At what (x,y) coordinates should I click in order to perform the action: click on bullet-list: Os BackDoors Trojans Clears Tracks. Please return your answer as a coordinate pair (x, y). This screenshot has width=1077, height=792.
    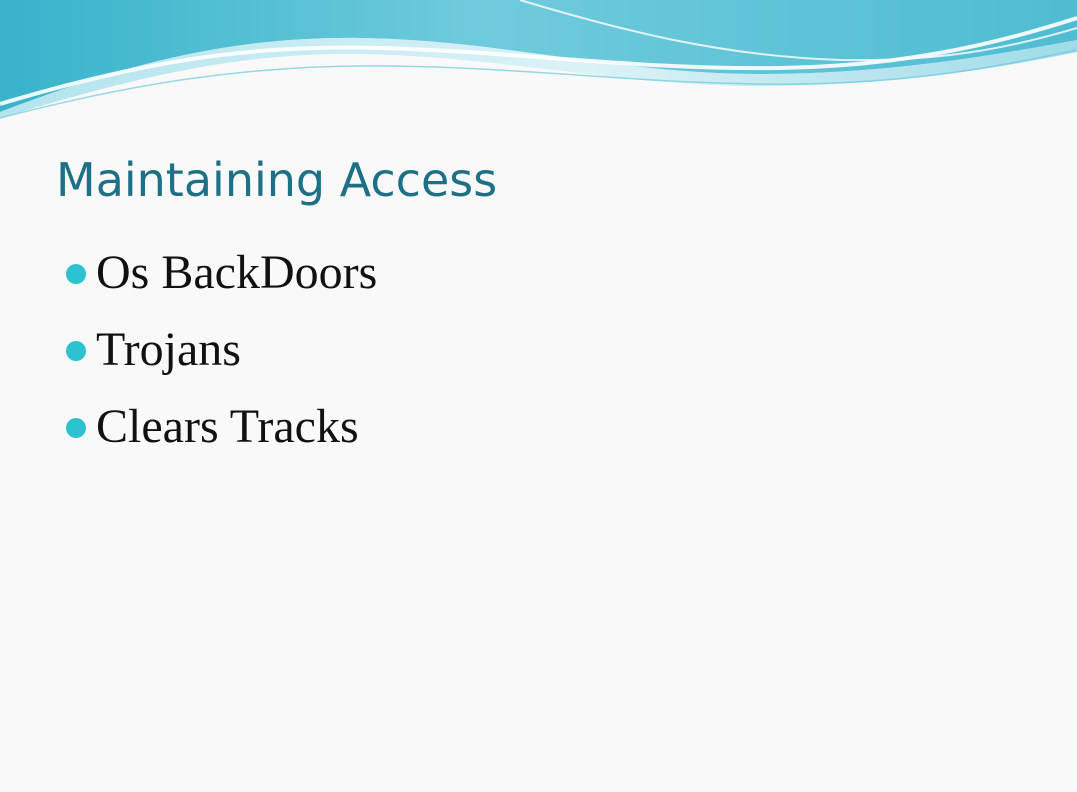
    Looking at the image, I should click on (221, 349).